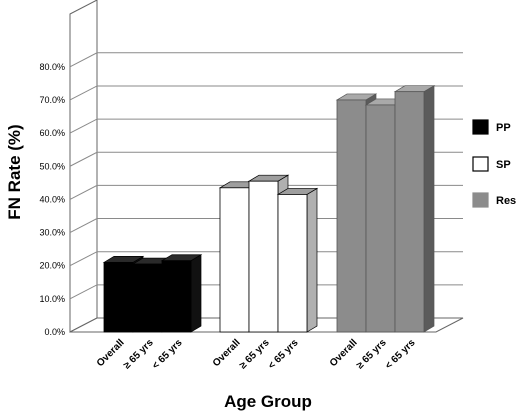 Image resolution: width=520 pixels, height=415 pixels. I want to click on legend-label: Res, so click(506, 201).